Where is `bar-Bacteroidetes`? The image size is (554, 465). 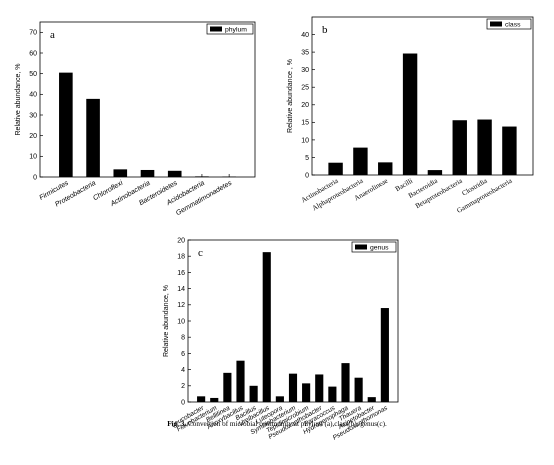 bar-Bacteroidetes is located at coordinates (174, 173).